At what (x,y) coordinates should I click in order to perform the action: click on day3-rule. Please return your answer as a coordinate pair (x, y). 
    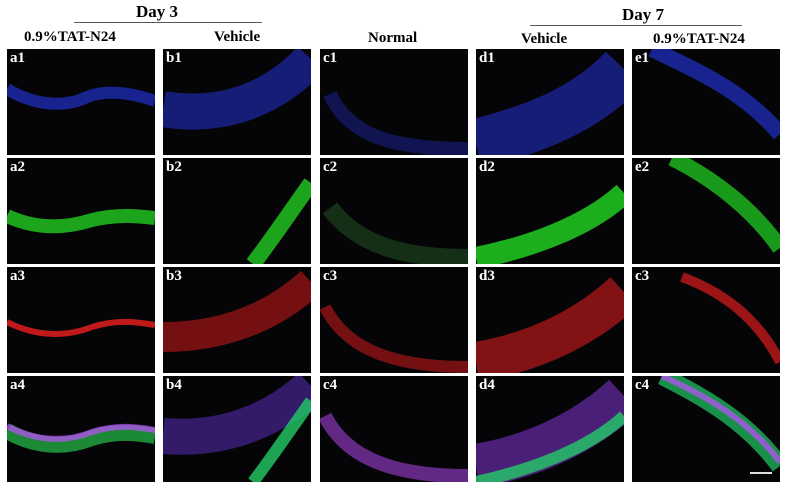
    Looking at the image, I should click on (168, 22).